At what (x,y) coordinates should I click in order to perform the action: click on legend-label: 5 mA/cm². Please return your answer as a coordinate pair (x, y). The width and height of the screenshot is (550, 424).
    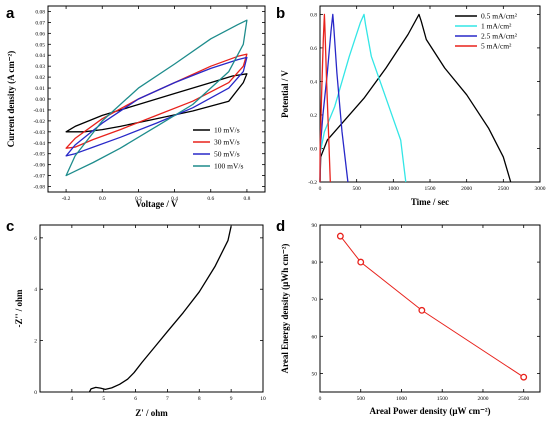
    Looking at the image, I should click on (496, 46).